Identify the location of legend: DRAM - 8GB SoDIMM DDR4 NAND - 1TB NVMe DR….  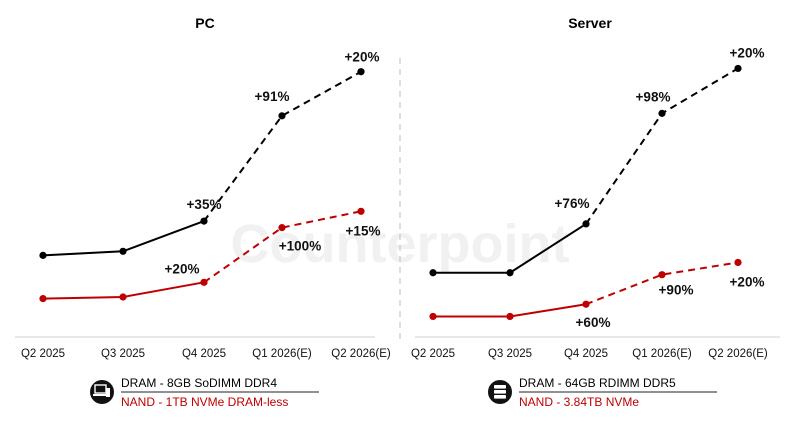
(204, 392).